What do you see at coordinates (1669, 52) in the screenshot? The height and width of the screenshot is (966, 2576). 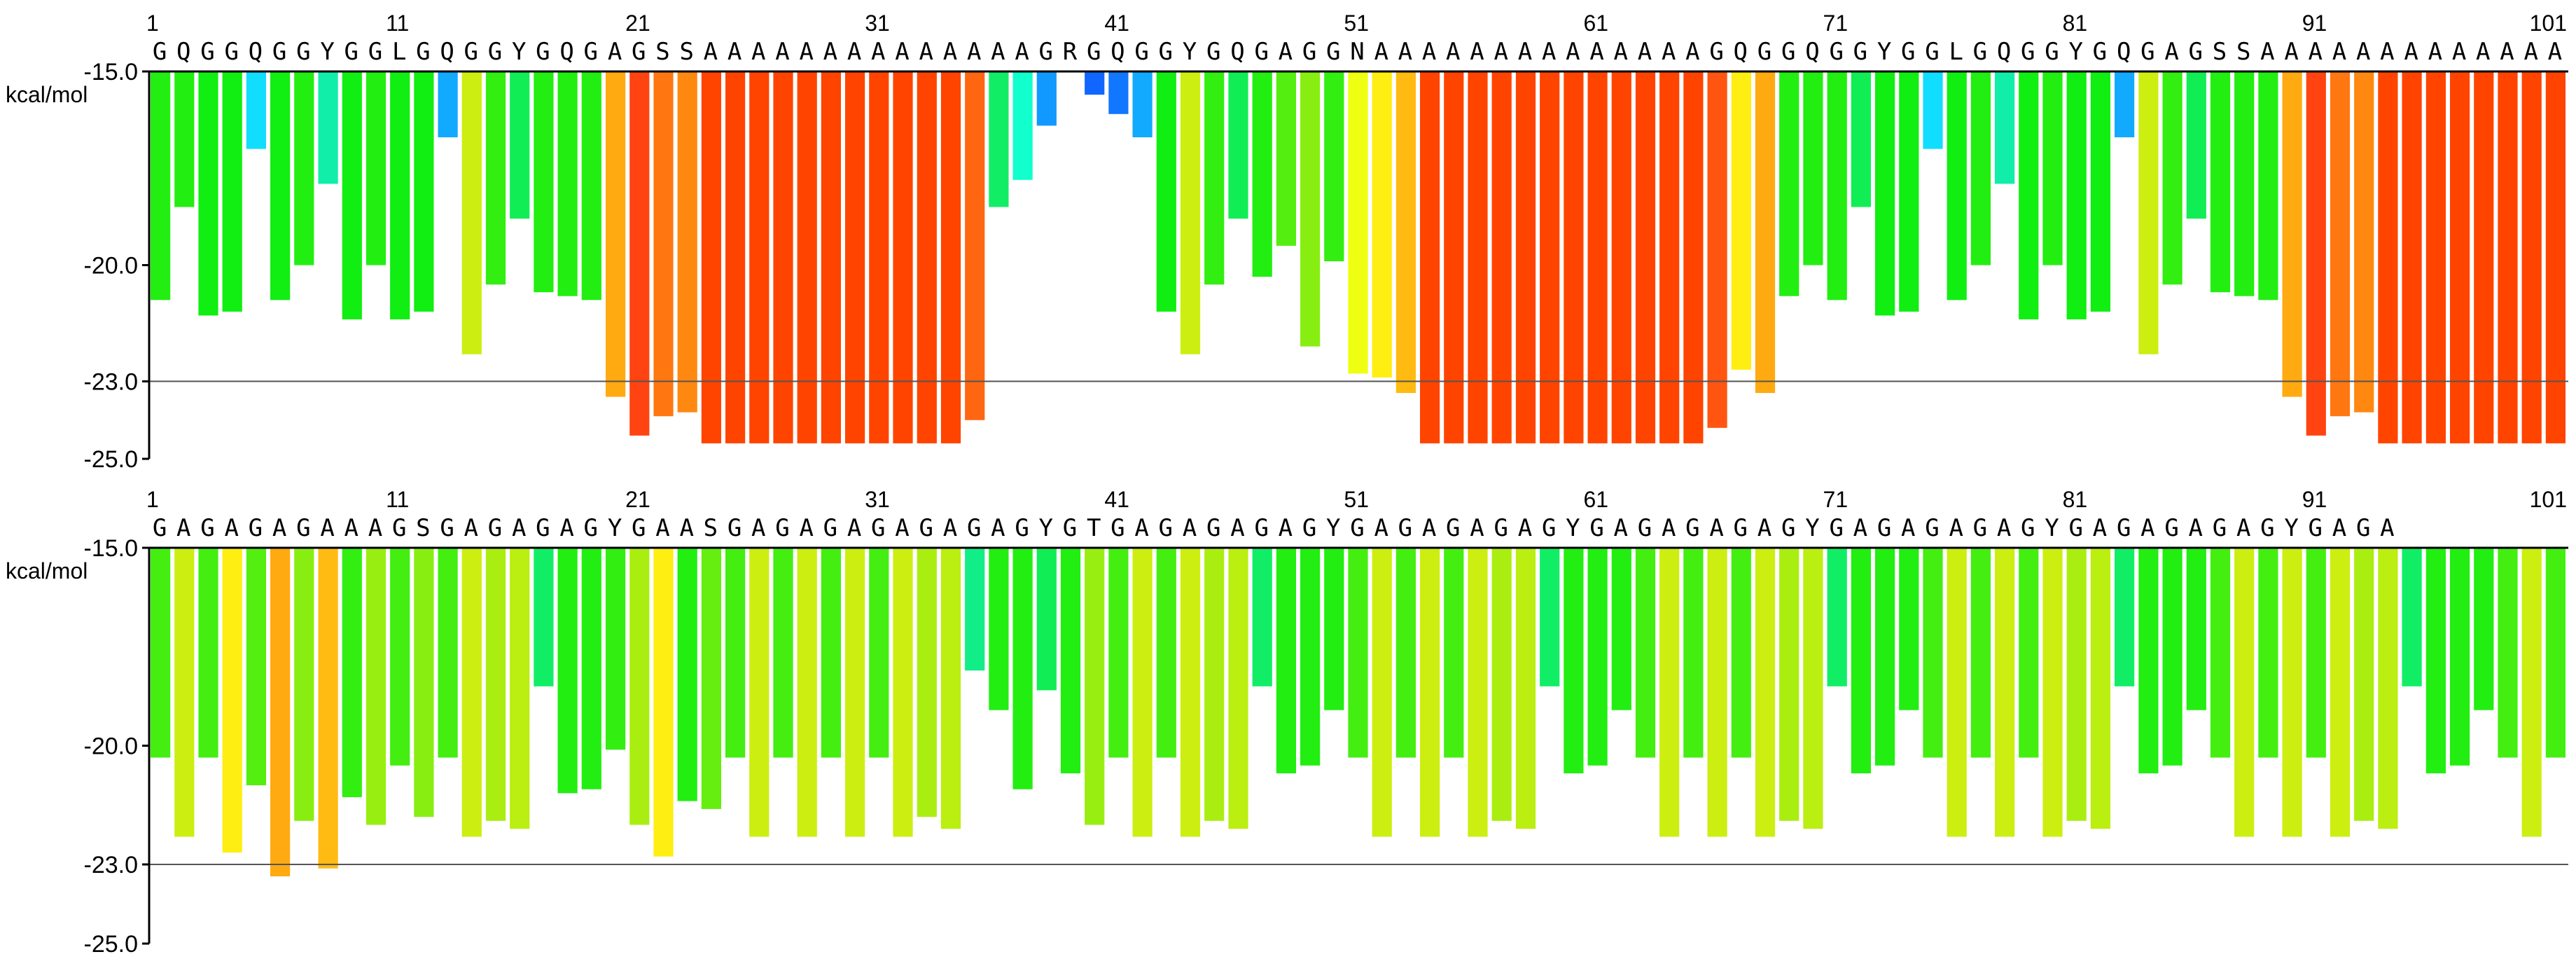 I see `residue-1-64: A` at bounding box center [1669, 52].